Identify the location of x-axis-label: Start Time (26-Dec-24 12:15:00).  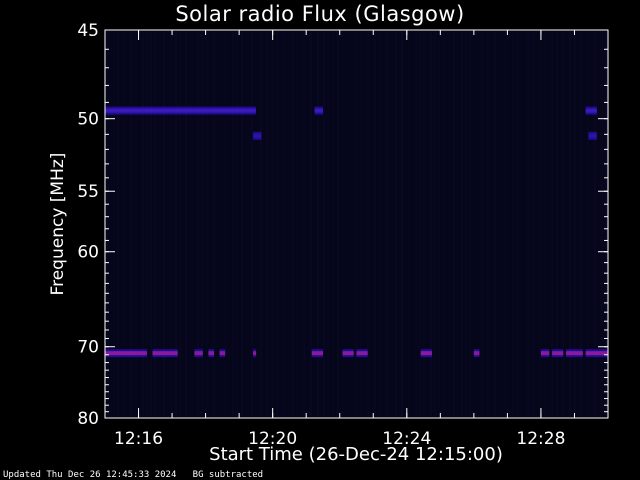
(356, 454).